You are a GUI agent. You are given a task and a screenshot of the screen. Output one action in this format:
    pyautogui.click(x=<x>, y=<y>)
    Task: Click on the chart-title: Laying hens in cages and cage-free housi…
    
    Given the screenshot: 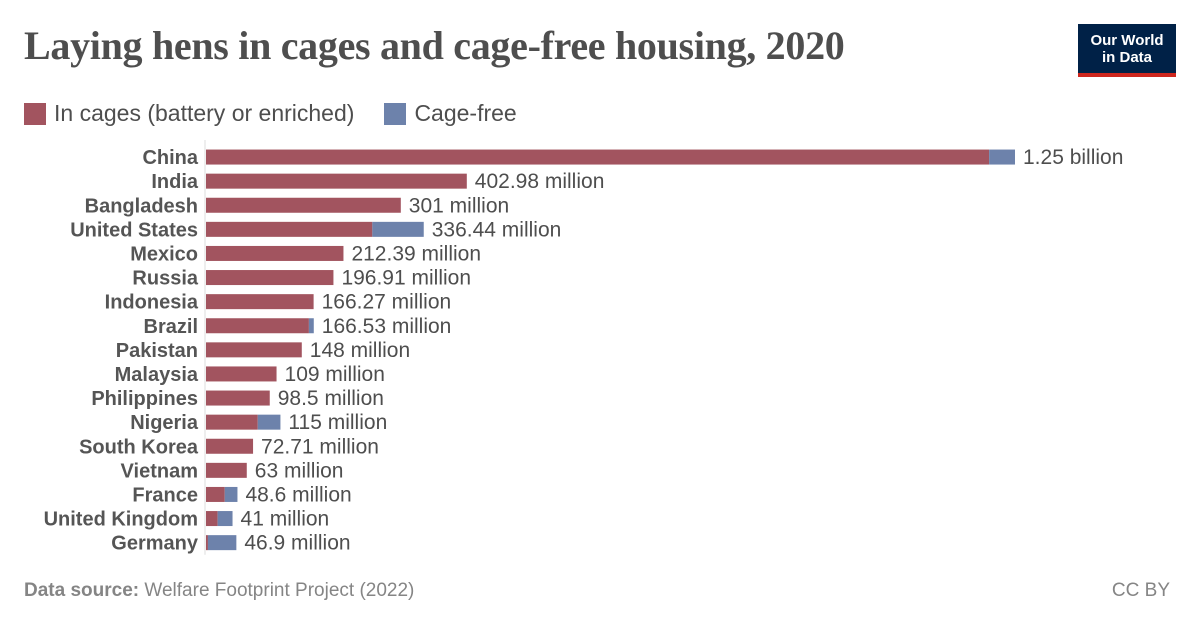 What is the action you would take?
    pyautogui.click(x=434, y=45)
    